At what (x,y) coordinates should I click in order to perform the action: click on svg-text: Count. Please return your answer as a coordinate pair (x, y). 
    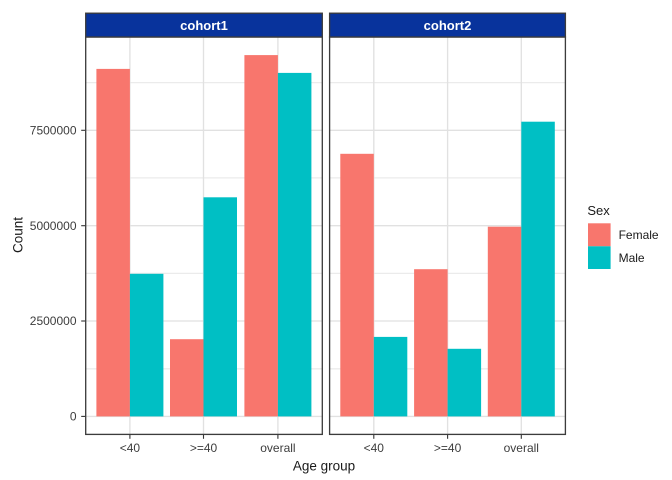
    Looking at the image, I should click on (18, 235).